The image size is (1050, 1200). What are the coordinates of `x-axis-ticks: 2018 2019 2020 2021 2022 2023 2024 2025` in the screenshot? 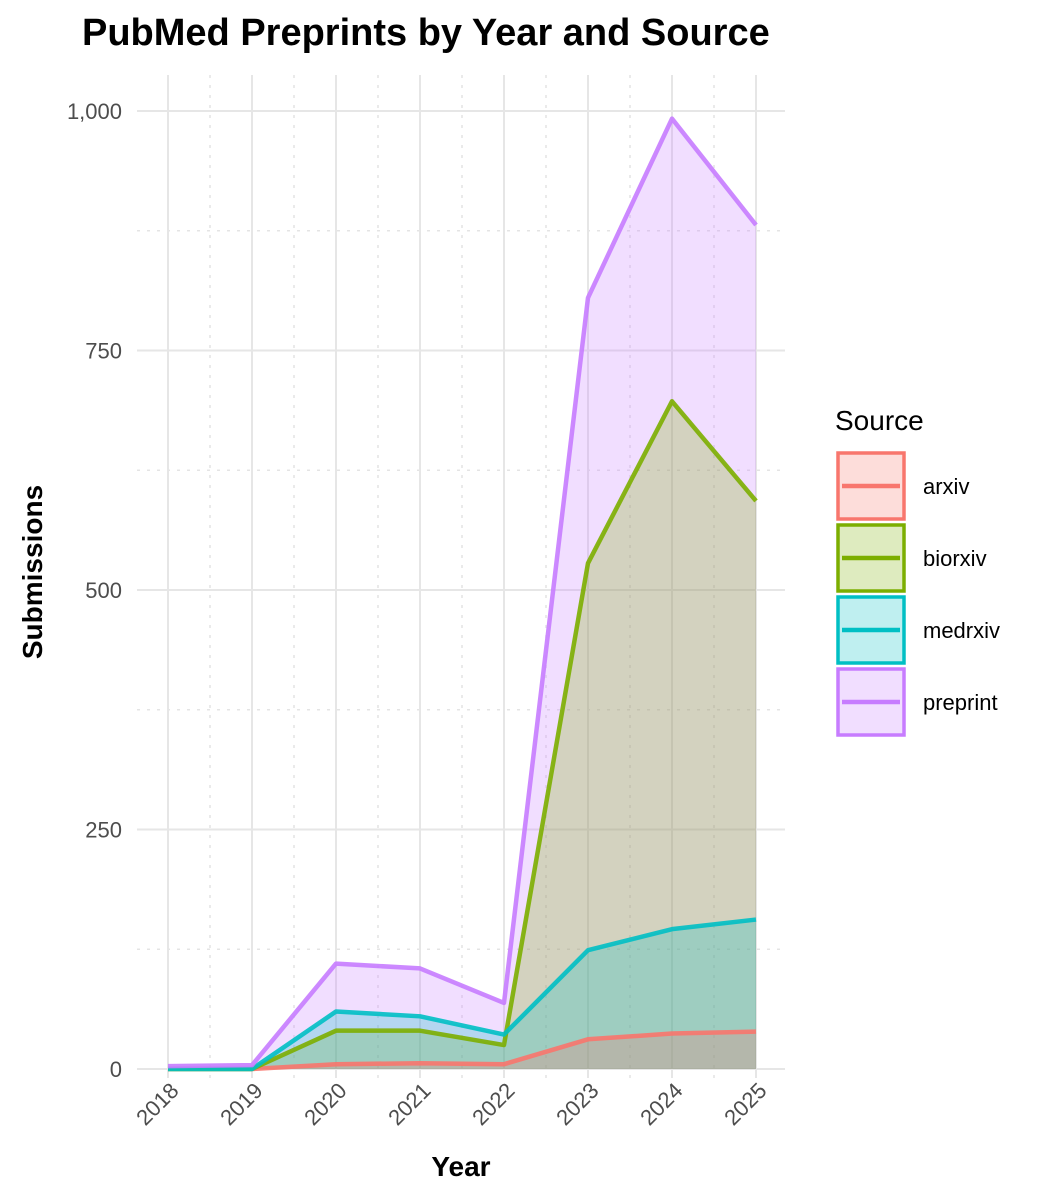 It's located at (451, 1104).